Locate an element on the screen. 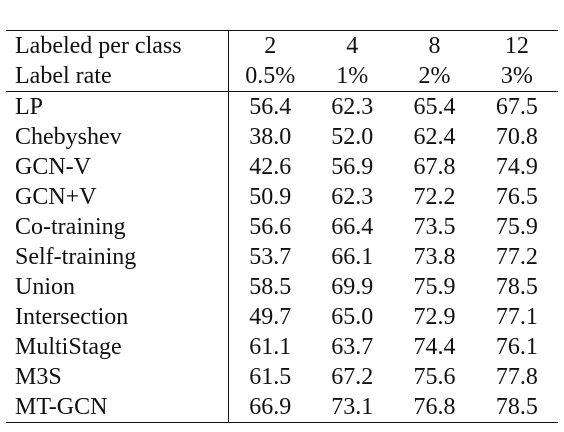  header-value: 2 is located at coordinates (270, 45).